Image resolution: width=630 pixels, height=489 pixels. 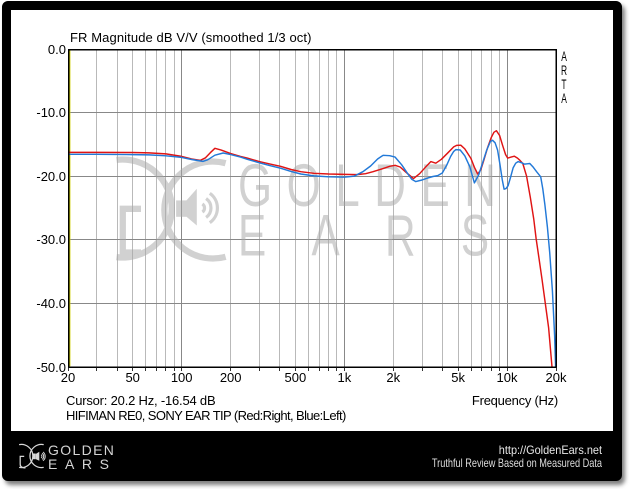 I want to click on svg-text: EARS, so click(x=386, y=235).